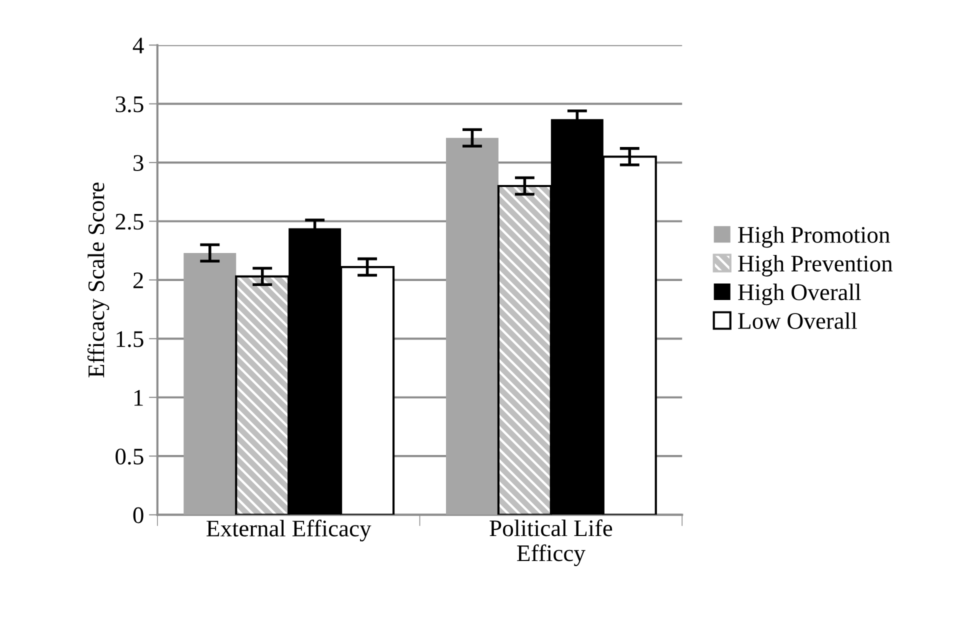 This screenshot has height=618, width=954. I want to click on y-tick-label: 1, so click(138, 398).